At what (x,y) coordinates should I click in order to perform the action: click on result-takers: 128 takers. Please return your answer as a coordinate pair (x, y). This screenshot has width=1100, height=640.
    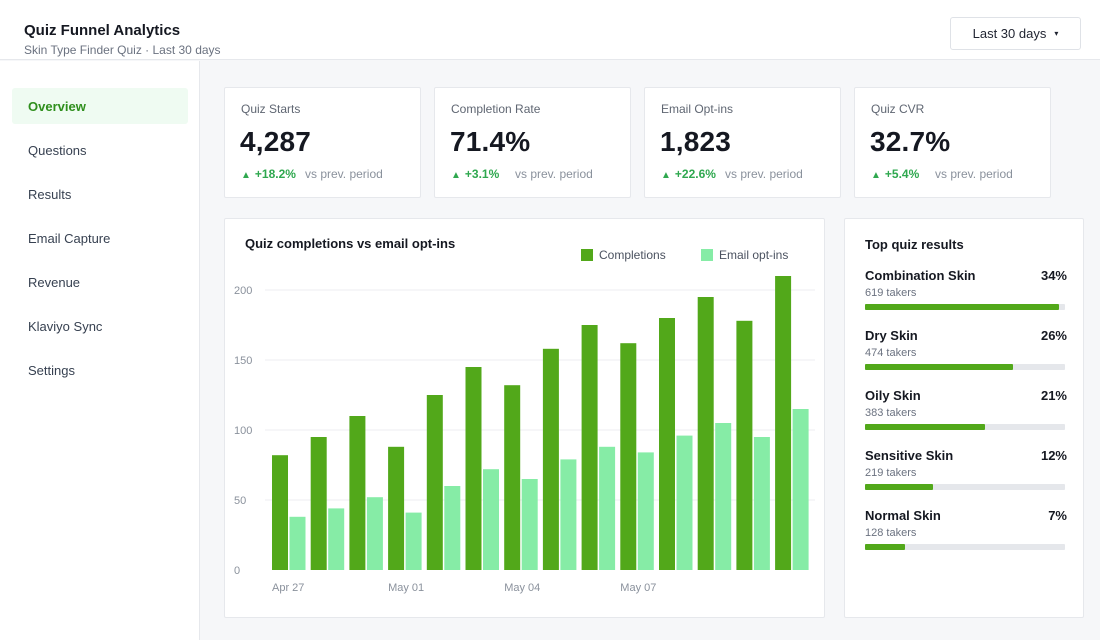
    Looking at the image, I should click on (891, 533).